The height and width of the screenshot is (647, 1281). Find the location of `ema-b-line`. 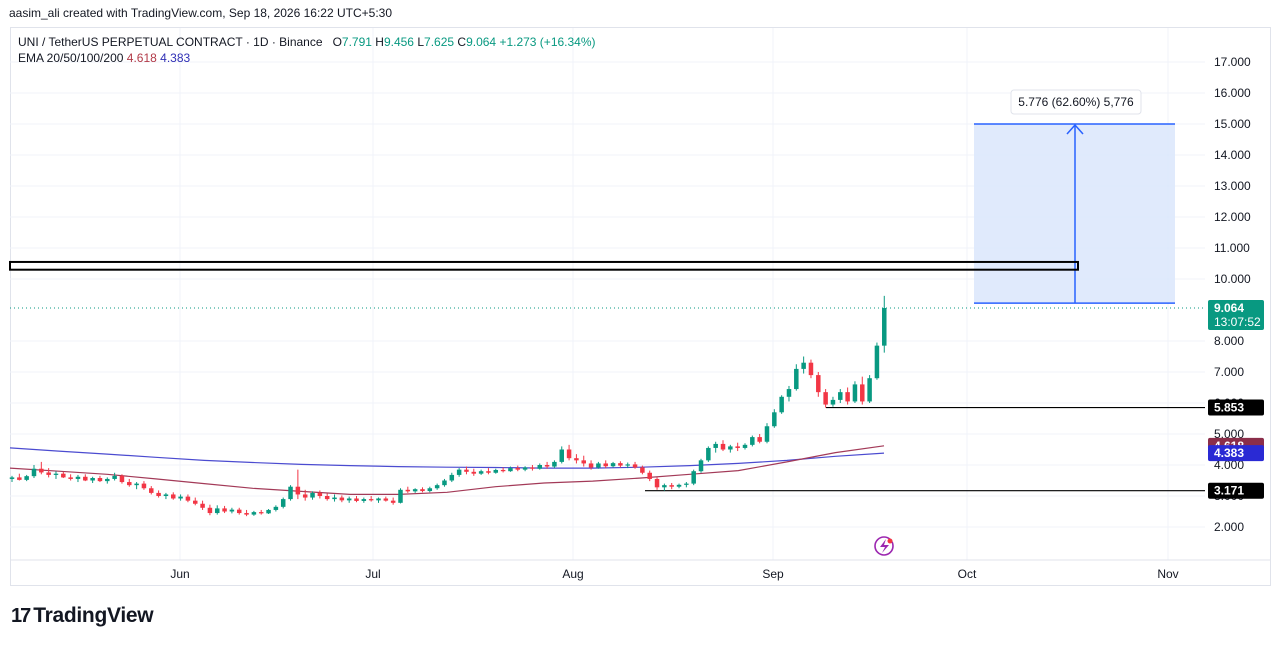

ema-b-line is located at coordinates (447, 458).